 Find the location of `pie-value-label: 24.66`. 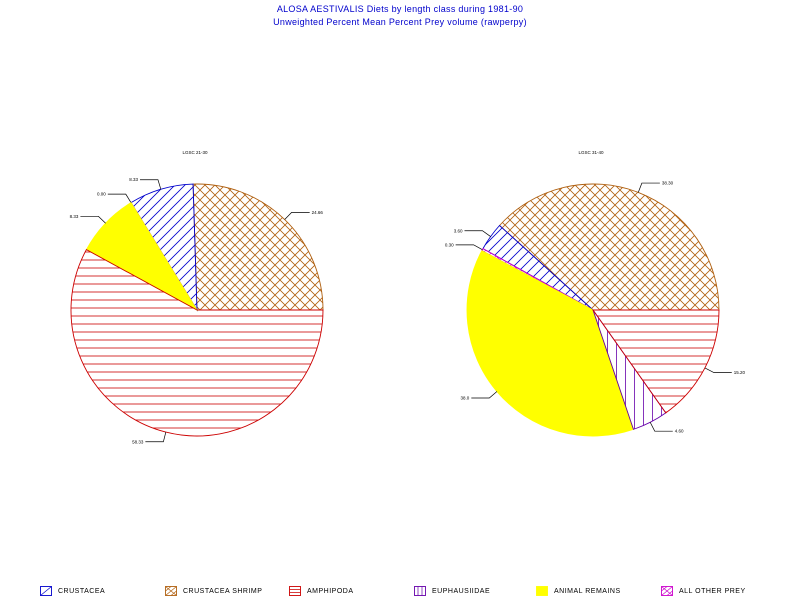

pie-value-label: 24.66 is located at coordinates (318, 212).